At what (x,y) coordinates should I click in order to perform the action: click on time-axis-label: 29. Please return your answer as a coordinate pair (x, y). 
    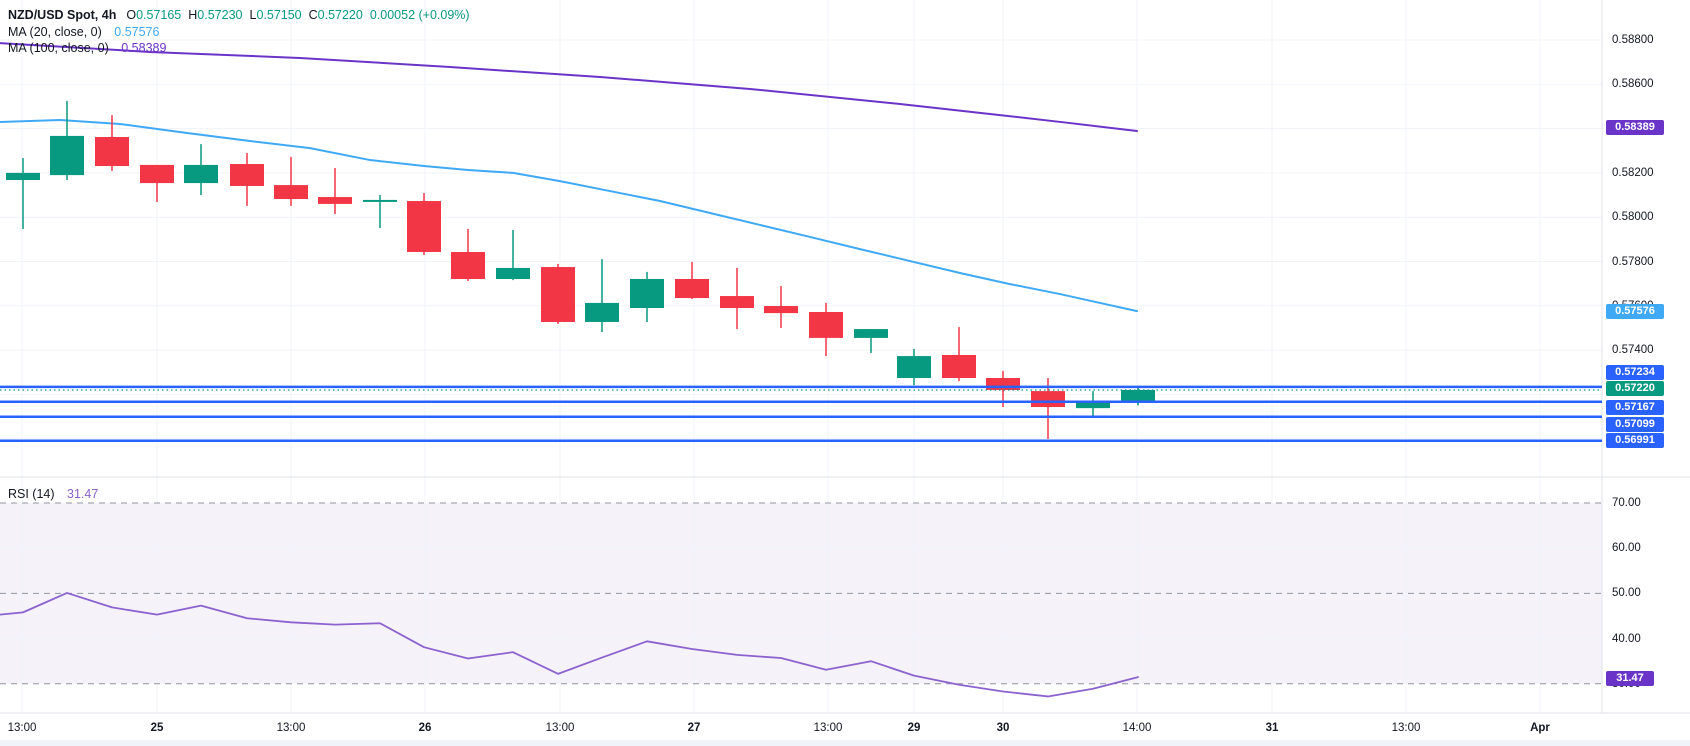
    Looking at the image, I should click on (914, 728).